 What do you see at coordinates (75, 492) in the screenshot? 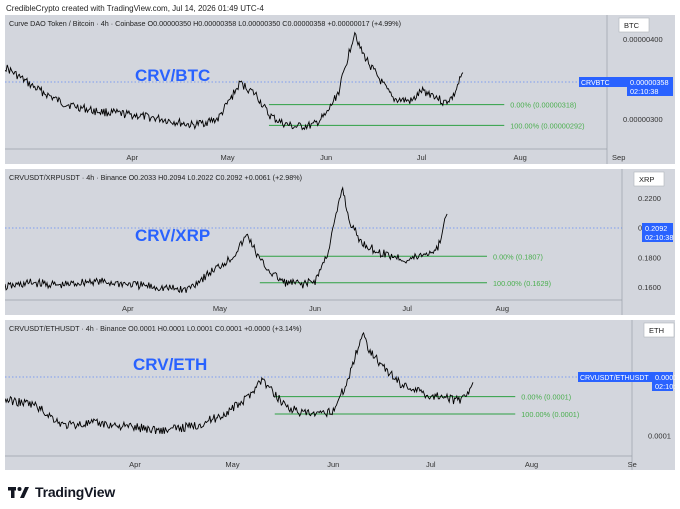
I see `tradingview-wordmark: TradingView` at bounding box center [75, 492].